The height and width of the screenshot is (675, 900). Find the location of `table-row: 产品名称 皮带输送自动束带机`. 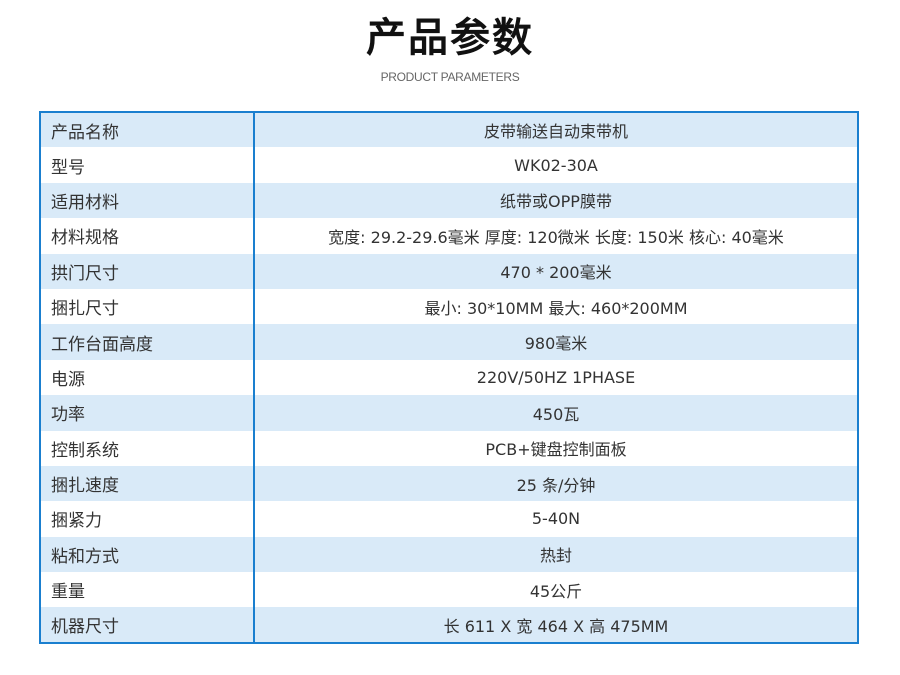

table-row: 产品名称 皮带输送自动束带机 is located at coordinates (449, 130).